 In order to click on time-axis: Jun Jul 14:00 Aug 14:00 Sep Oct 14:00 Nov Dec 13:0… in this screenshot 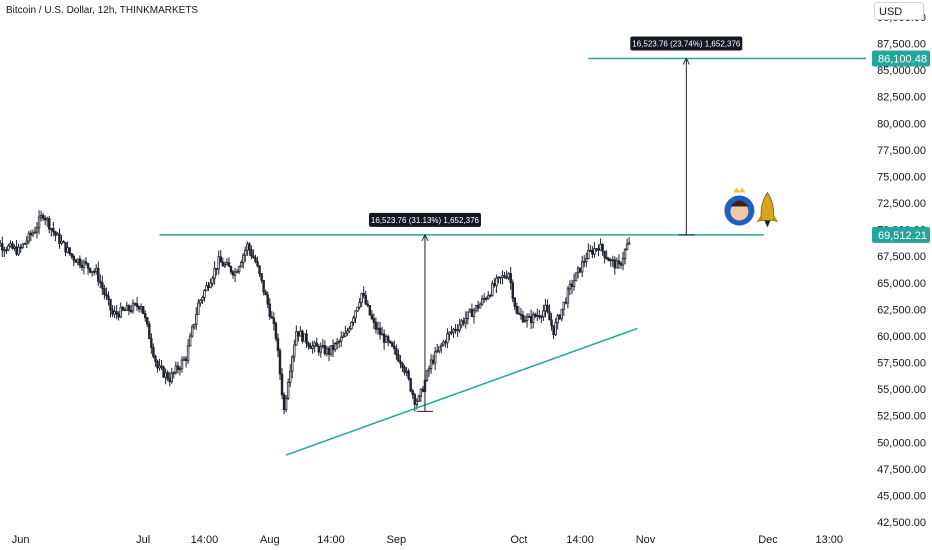, I will do `click(427, 540)`.